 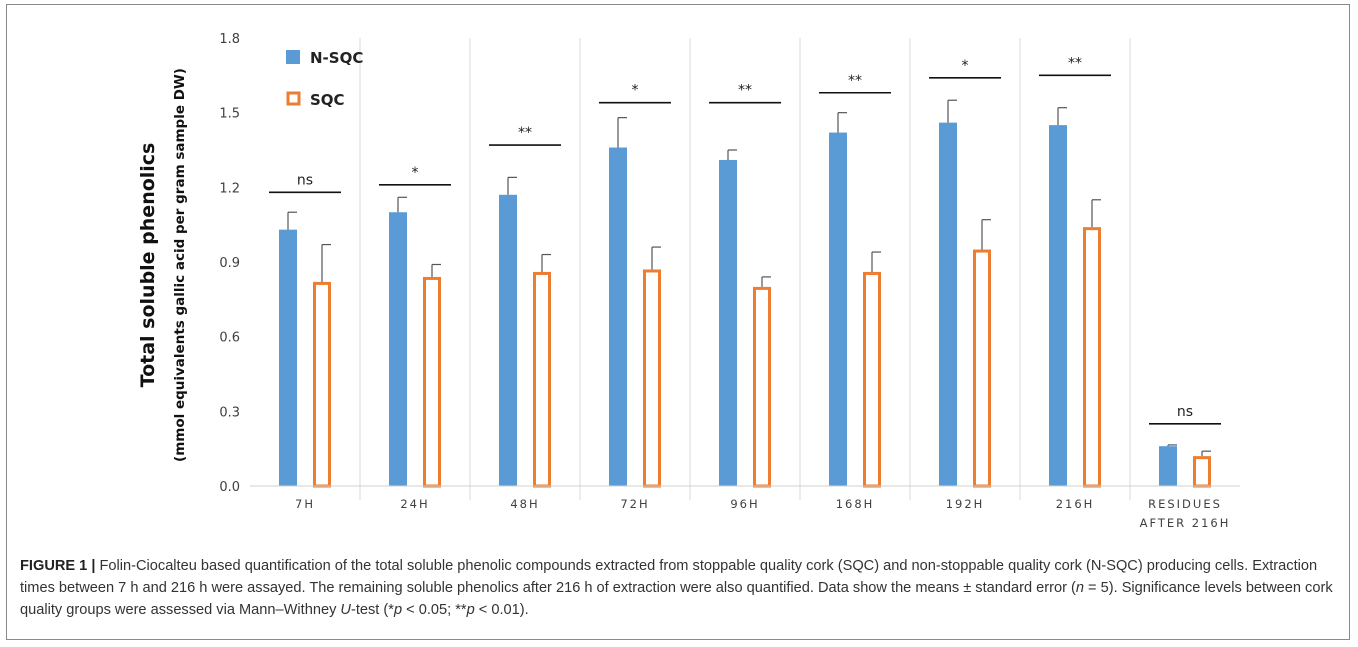 What do you see at coordinates (229, 114) in the screenshot?
I see `y-tick-label: 1.5` at bounding box center [229, 114].